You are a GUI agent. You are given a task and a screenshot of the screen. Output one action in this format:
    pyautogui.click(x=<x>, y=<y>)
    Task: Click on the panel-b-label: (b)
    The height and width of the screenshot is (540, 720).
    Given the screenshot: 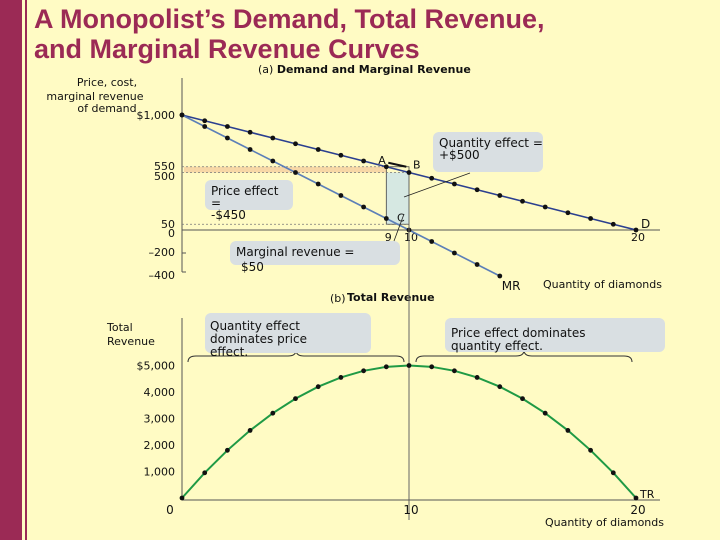 What is the action you would take?
    pyautogui.click(x=338, y=298)
    